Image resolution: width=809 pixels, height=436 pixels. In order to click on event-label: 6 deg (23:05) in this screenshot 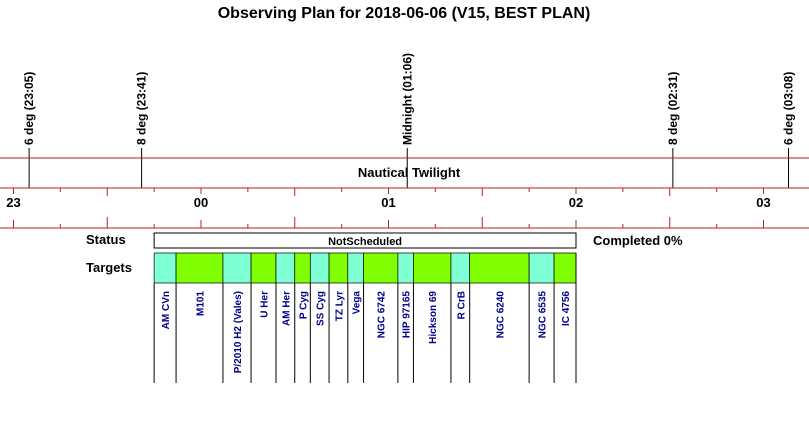, I will do `click(29, 108)`.